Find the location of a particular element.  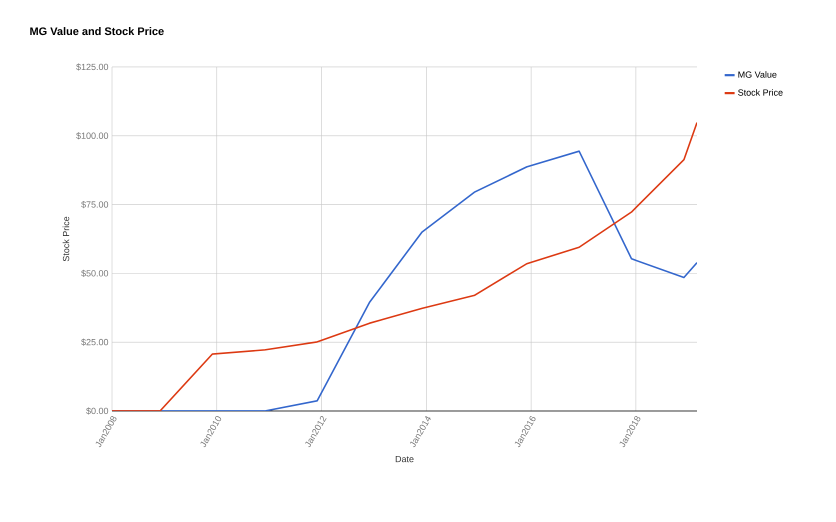

y-tick-label: $25.00 is located at coordinates (94, 342).